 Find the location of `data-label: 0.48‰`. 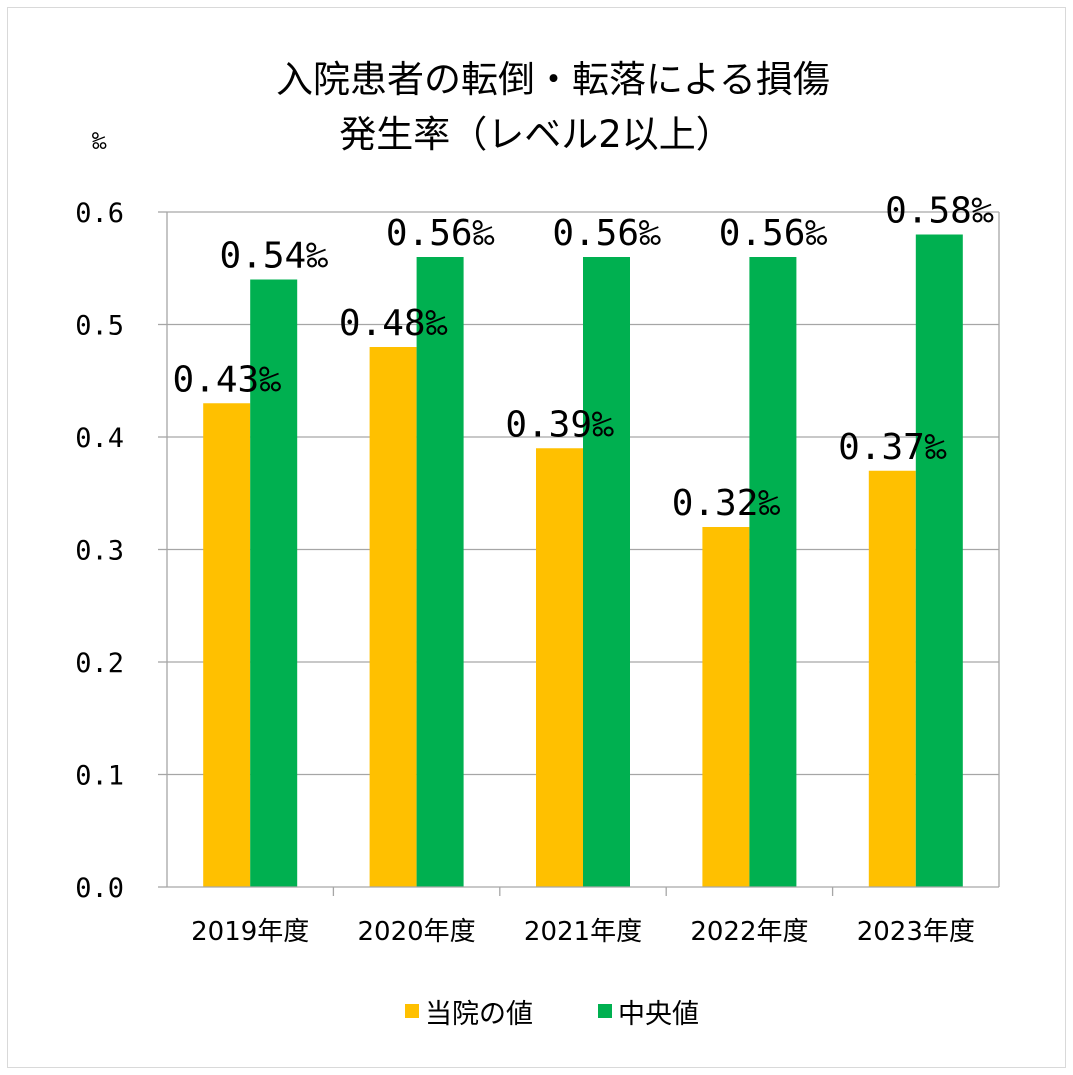

data-label: 0.48‰ is located at coordinates (393, 323).